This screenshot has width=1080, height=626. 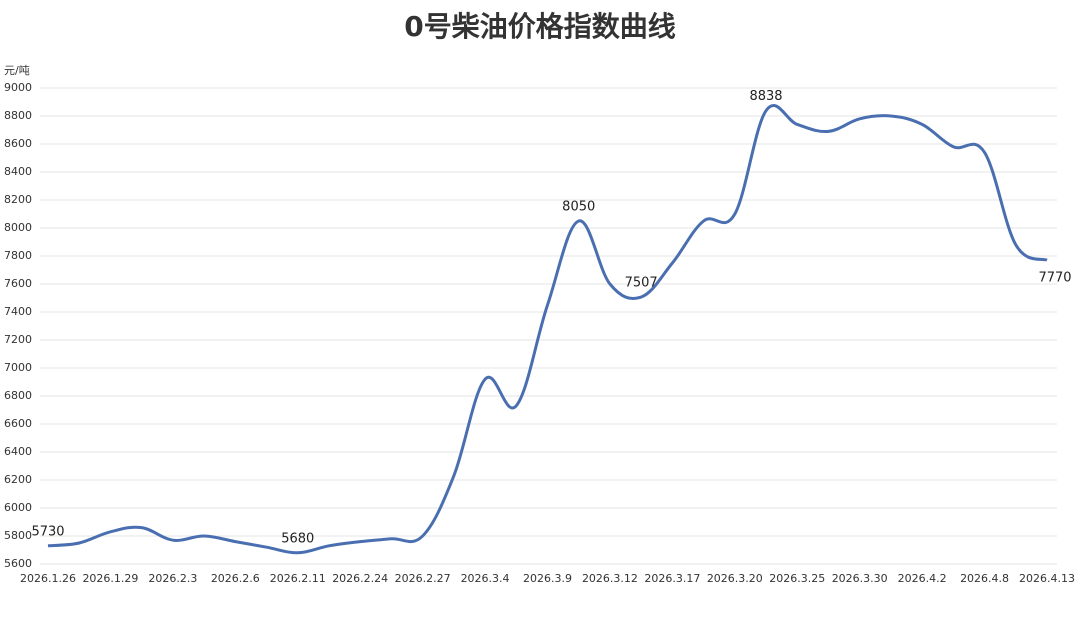 What do you see at coordinates (672, 578) in the screenshot?
I see `x-tick-label: 2026.3.17` at bounding box center [672, 578].